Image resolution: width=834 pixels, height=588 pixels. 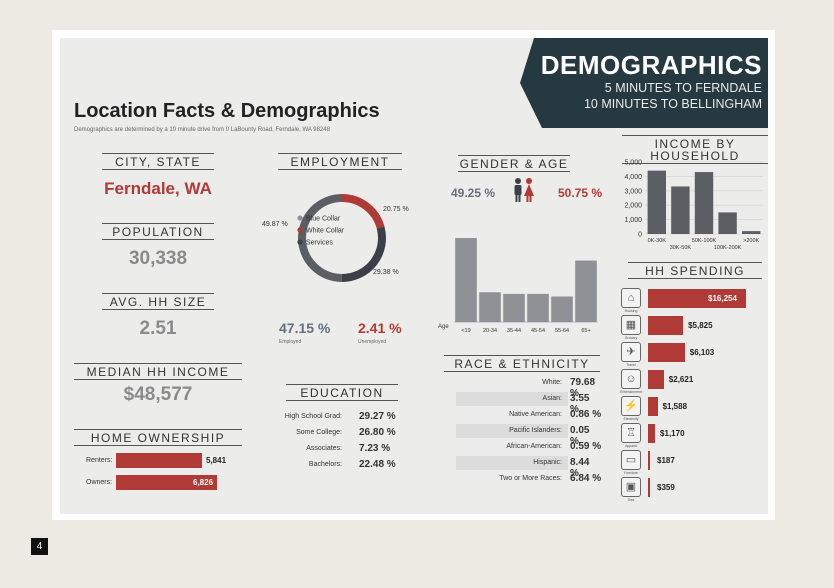 I want to click on spending-caption: Grocery, so click(x=631, y=338).